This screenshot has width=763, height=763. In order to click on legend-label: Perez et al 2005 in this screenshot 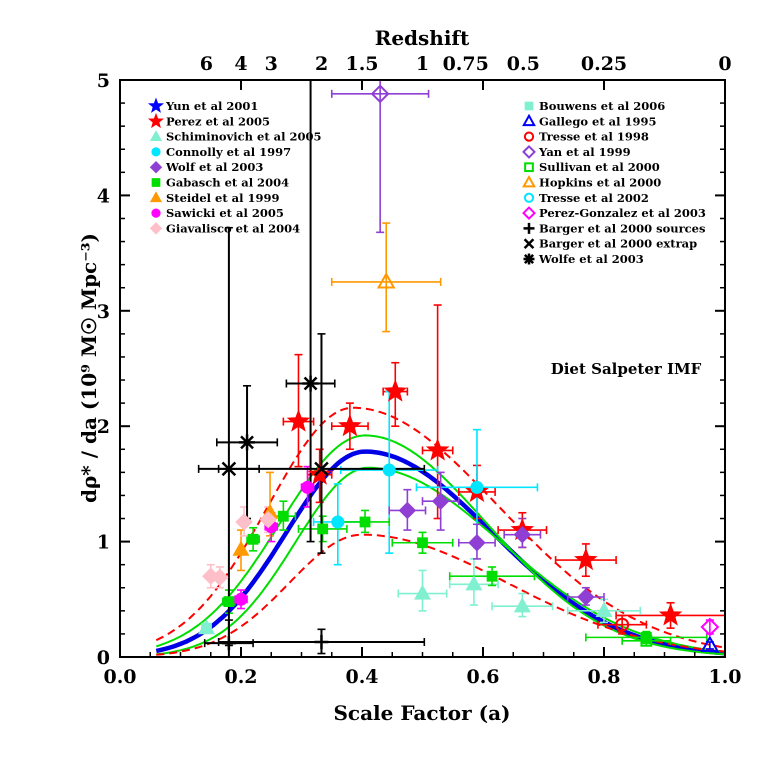, I will do `click(218, 121)`.